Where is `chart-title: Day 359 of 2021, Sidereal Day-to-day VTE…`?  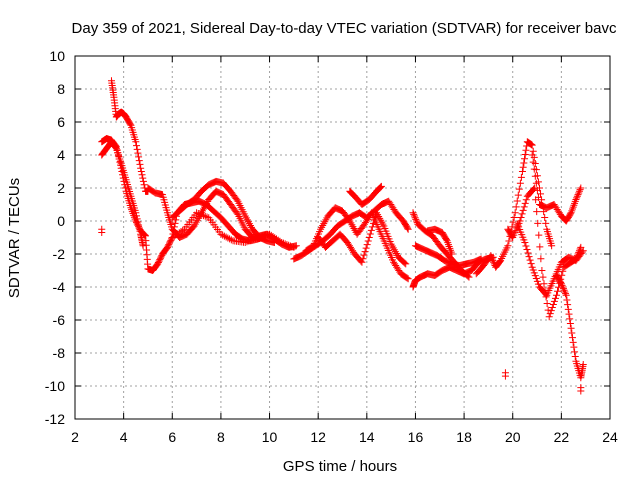 chart-title: Day 359 of 2021, Sidereal Day-to-day VTE… is located at coordinates (344, 28).